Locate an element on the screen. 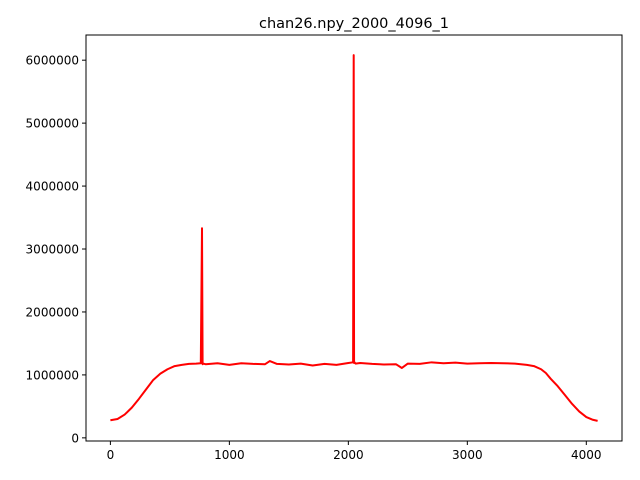 This screenshot has width=640, height=480. x-tick-label: 1000 is located at coordinates (229, 455).